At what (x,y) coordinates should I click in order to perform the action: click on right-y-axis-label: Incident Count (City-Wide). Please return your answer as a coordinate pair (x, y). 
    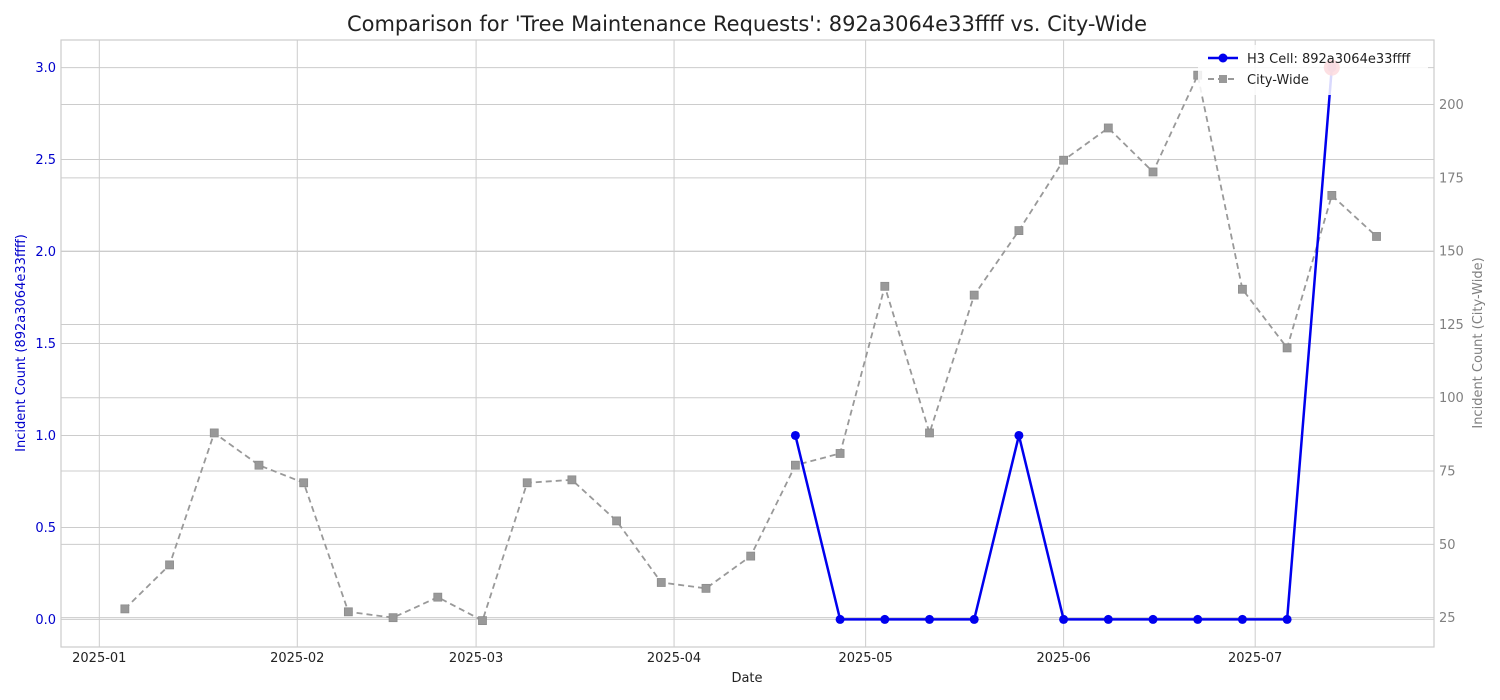
    Looking at the image, I should click on (1478, 342).